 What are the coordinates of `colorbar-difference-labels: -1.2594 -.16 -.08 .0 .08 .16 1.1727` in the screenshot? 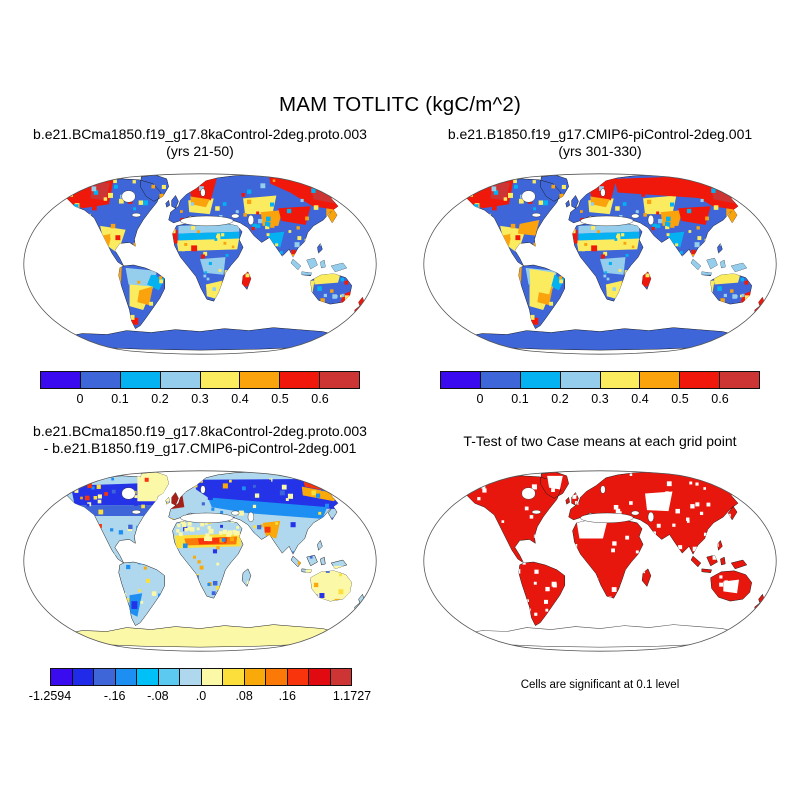 It's located at (200, 696).